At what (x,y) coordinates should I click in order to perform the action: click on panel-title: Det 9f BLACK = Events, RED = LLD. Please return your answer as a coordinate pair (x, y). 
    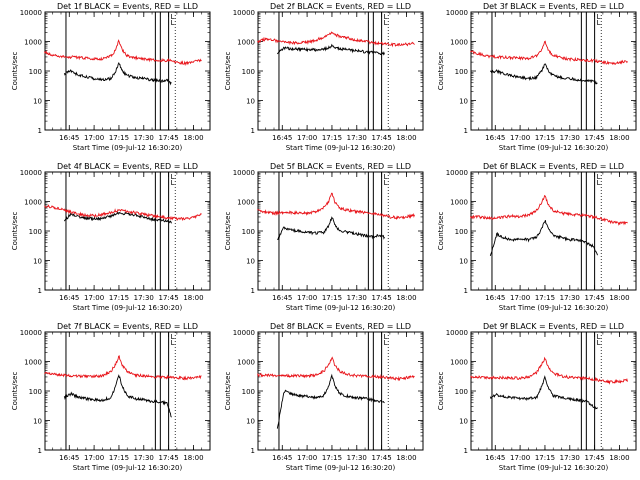
    Looking at the image, I should click on (553, 326).